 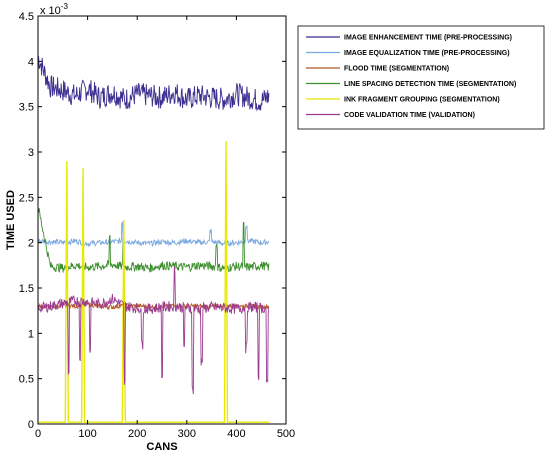 I want to click on x-tick-label: 100, so click(x=87, y=434).